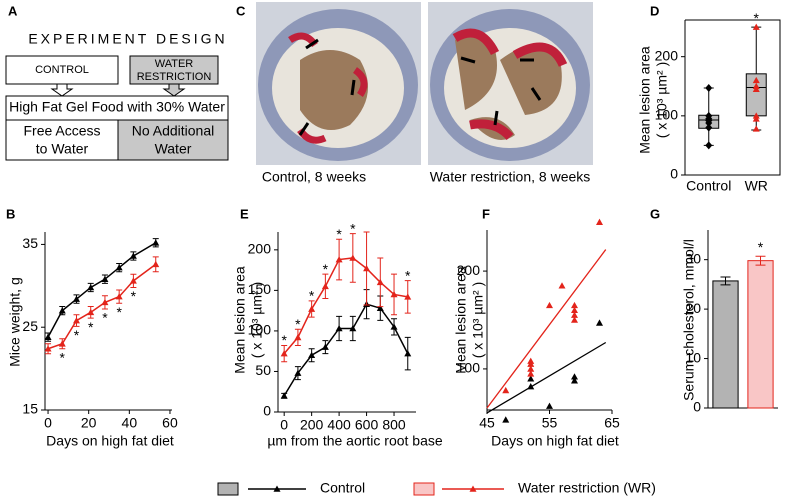 Image resolution: width=795 pixels, height=498 pixels. Describe the element at coordinates (708, 186) in the screenshot. I see `x-tick-label: Control` at that location.